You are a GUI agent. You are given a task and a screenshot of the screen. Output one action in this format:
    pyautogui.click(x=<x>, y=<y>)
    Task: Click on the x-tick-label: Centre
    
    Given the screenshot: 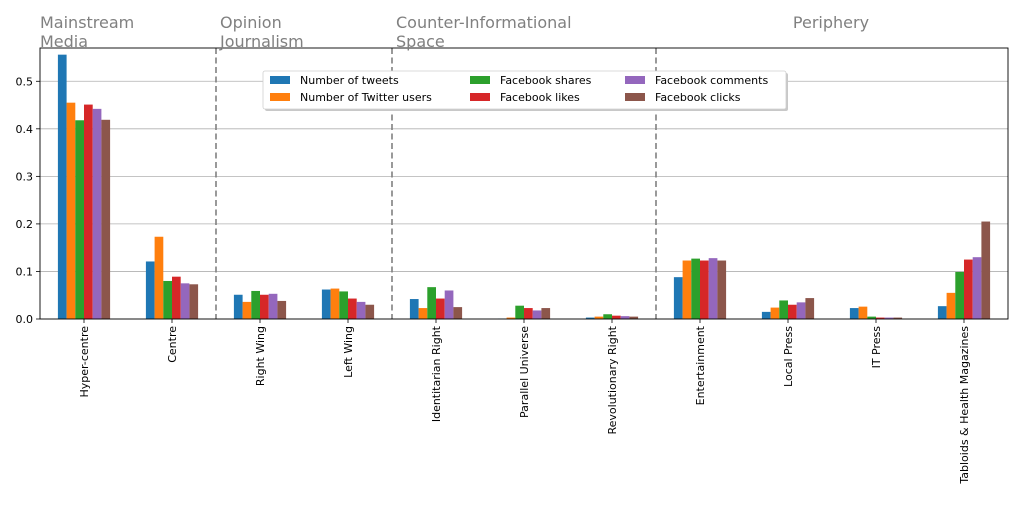 What is the action you would take?
    pyautogui.click(x=172, y=344)
    